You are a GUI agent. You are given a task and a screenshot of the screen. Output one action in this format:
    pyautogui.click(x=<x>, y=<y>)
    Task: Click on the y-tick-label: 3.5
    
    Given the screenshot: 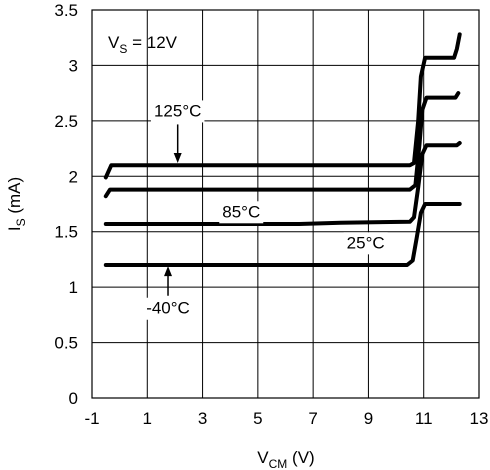 What is the action you would take?
    pyautogui.click(x=66, y=10)
    